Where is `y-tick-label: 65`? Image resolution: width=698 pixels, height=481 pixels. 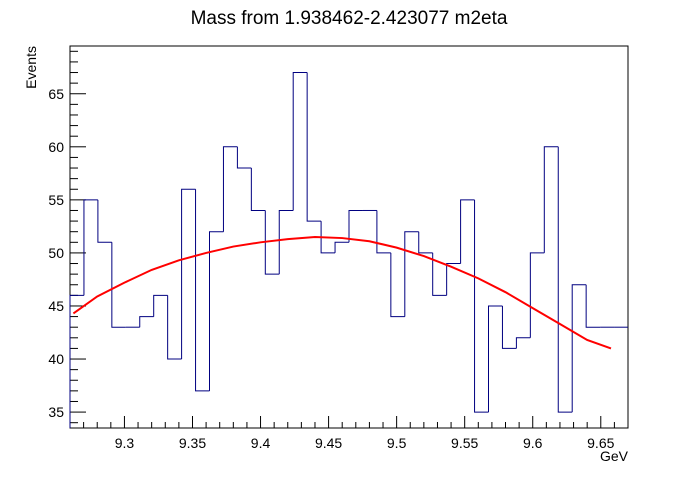
y-tick-label: 65 is located at coordinates (56, 94).